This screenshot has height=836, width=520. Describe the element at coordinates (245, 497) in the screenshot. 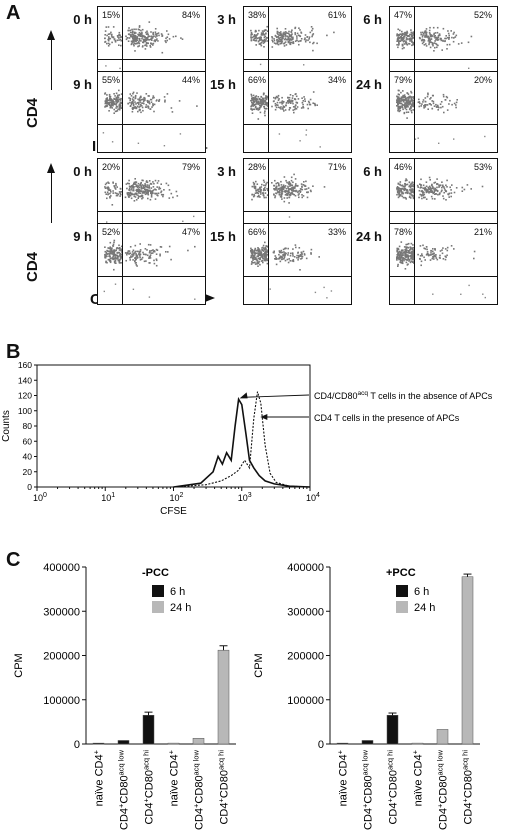

I see `x-tick-label: 10³` at that location.